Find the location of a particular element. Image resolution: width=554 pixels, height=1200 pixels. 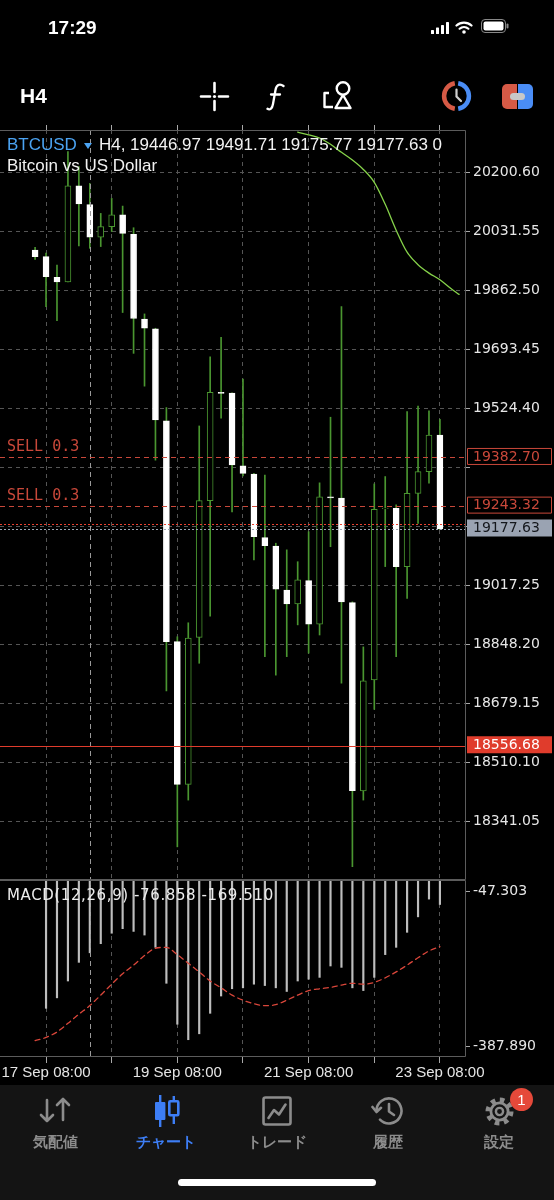

chart-title: BTCUSD is located at coordinates (42, 144).